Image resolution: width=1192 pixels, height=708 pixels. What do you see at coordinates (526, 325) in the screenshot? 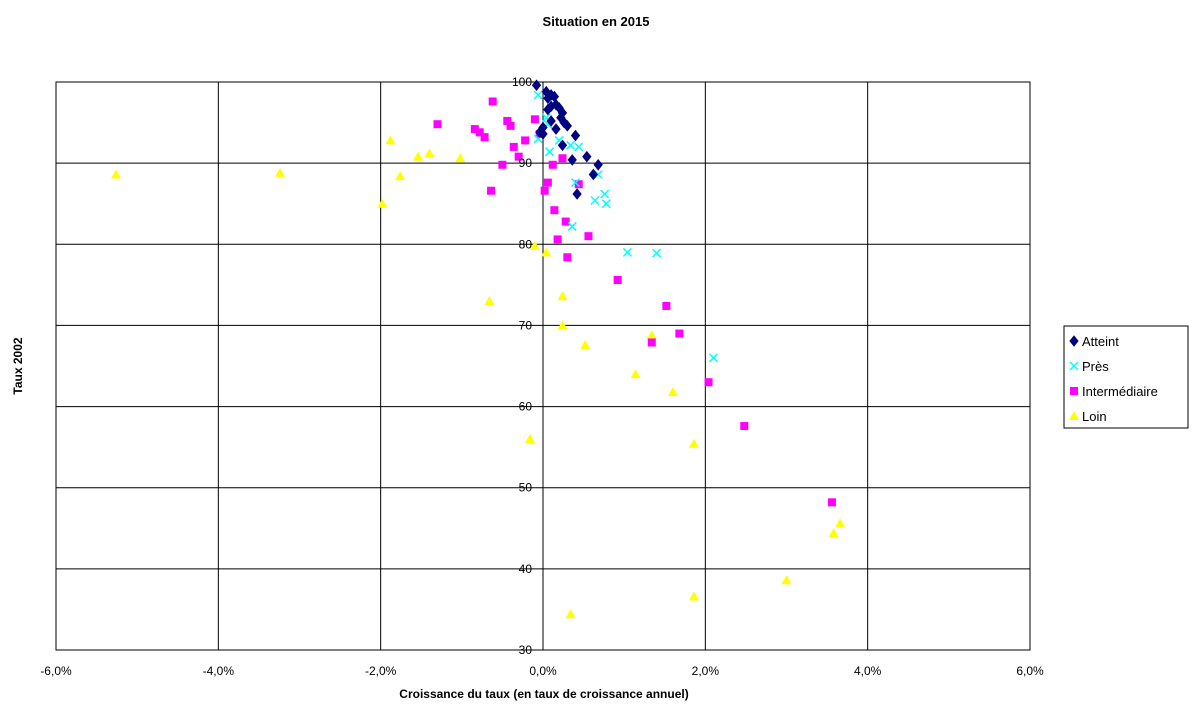
I see `y-tick-label: 70` at bounding box center [526, 325].